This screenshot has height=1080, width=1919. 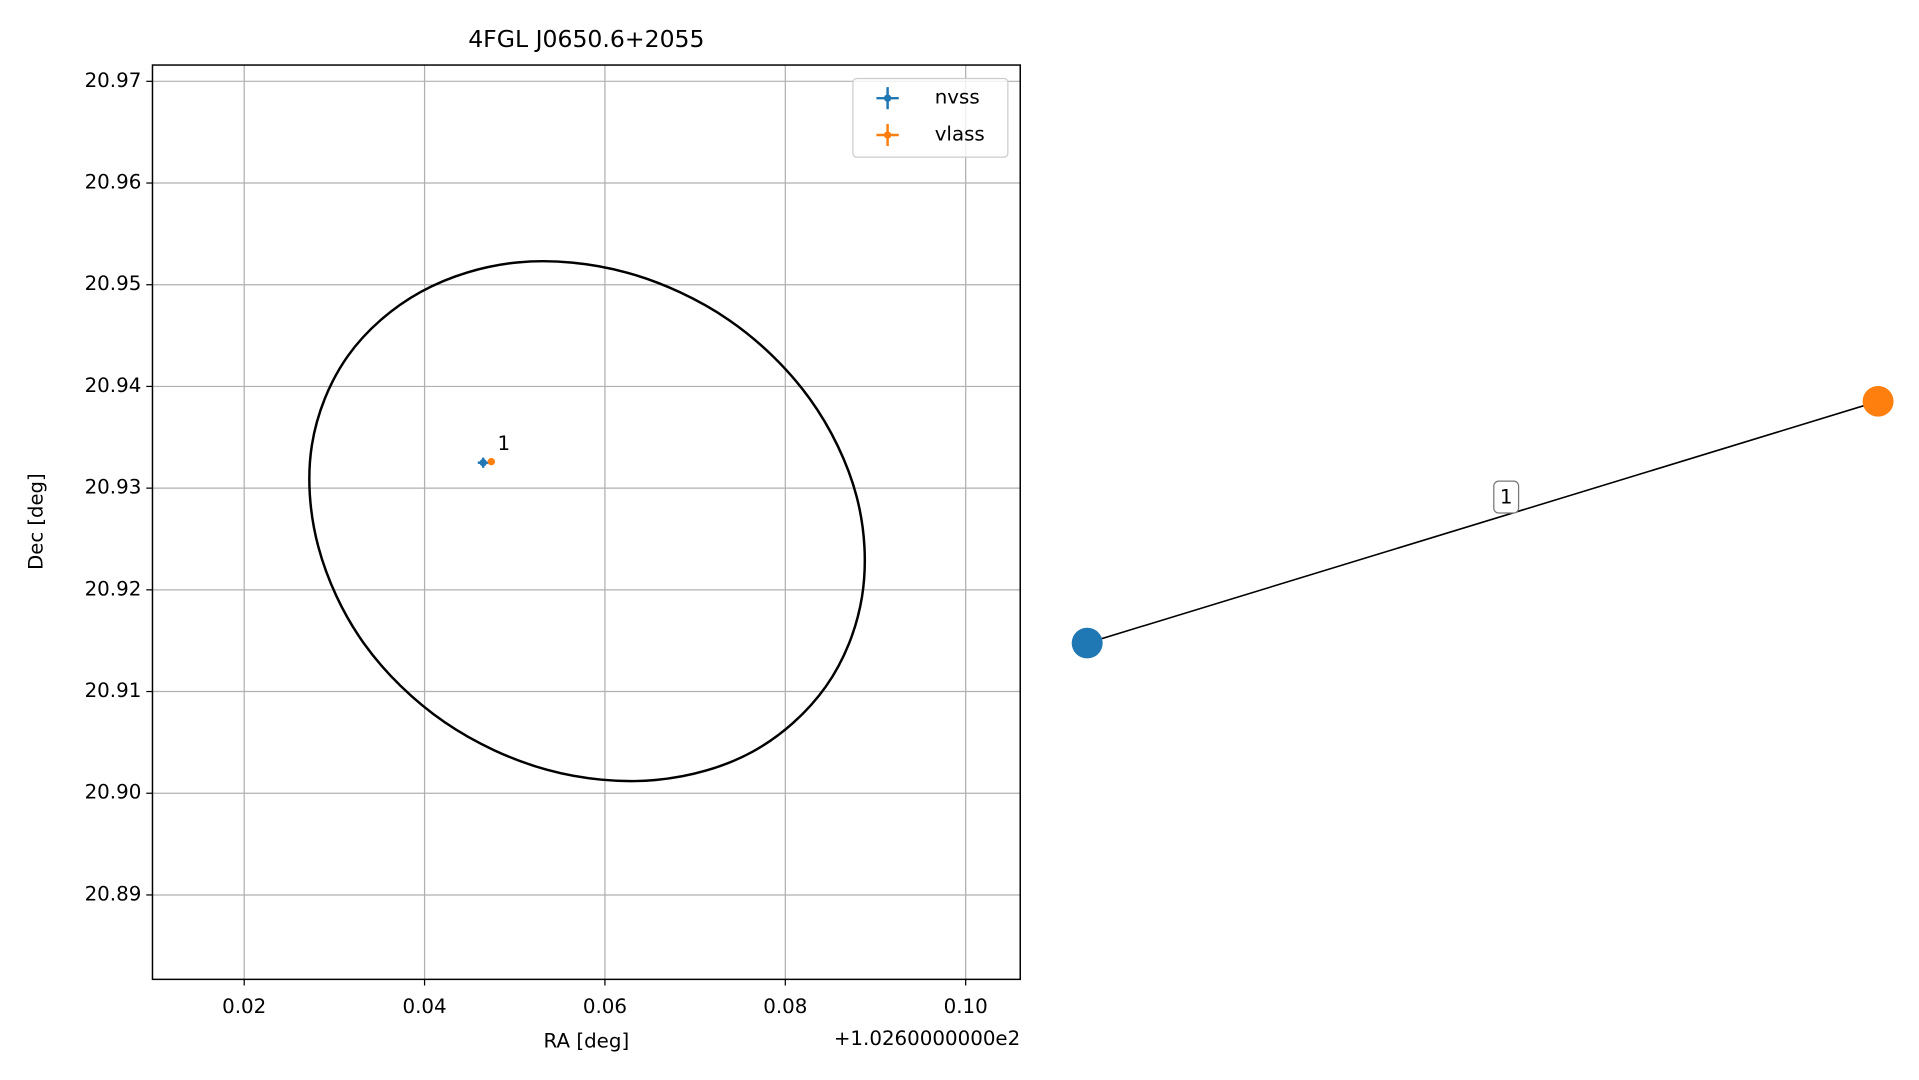 I want to click on y-tick-label: 20.95, so click(x=113, y=283).